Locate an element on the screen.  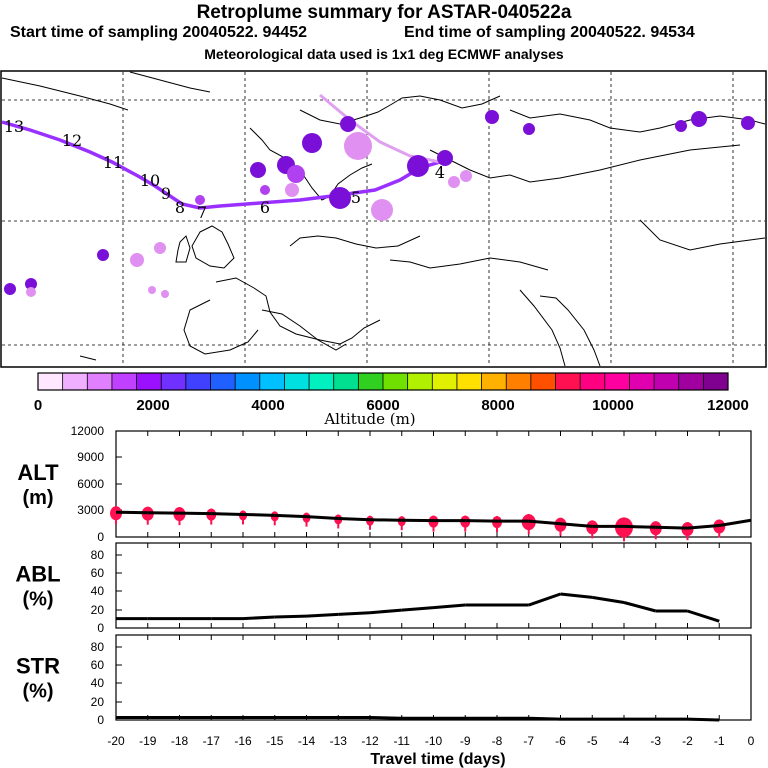
end-time-label: End time of sampling 20040522. 94534 is located at coordinates (549, 32).